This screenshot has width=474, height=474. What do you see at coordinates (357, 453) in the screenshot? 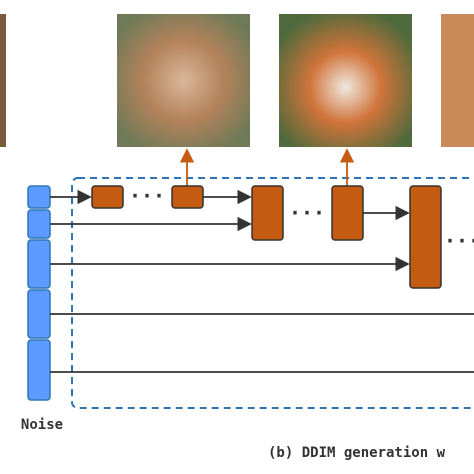
I see `caption: (b) DDIM generation w` at bounding box center [357, 453].